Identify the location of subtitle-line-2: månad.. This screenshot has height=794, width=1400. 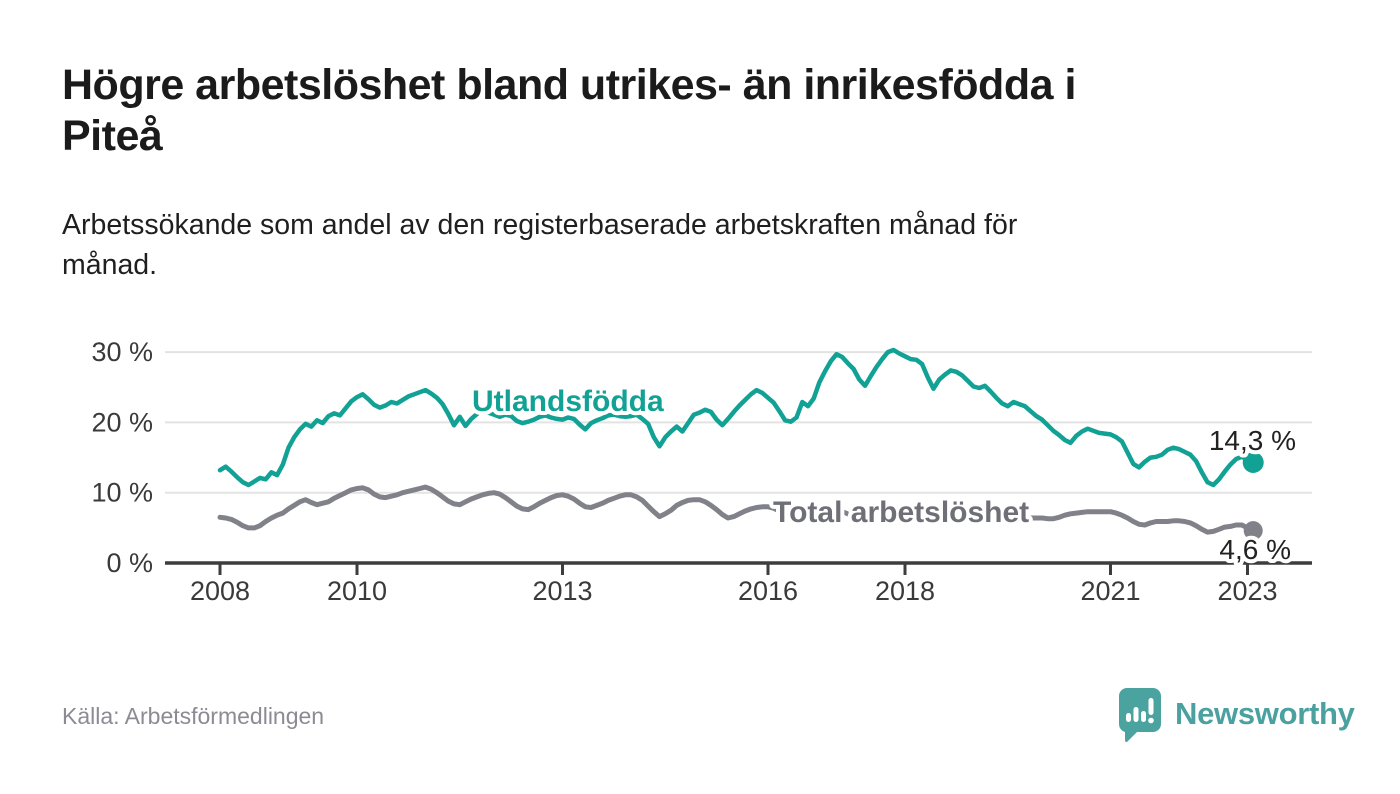
(110, 265).